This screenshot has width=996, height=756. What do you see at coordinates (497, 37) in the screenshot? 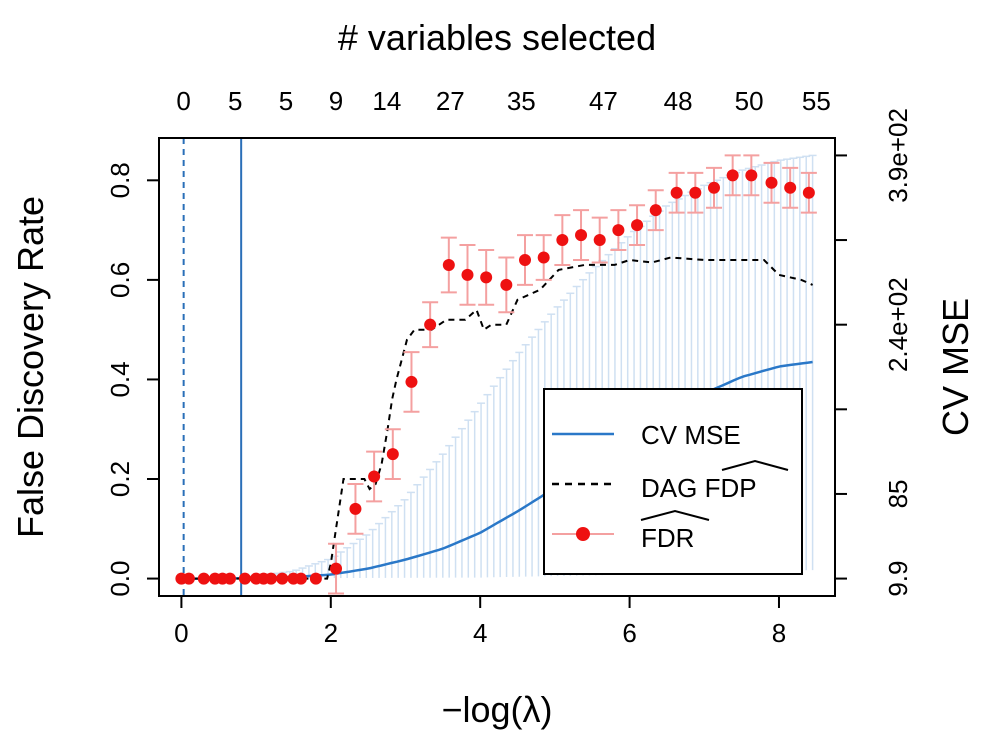
I see `chart-title: # variables selected` at bounding box center [497, 37].